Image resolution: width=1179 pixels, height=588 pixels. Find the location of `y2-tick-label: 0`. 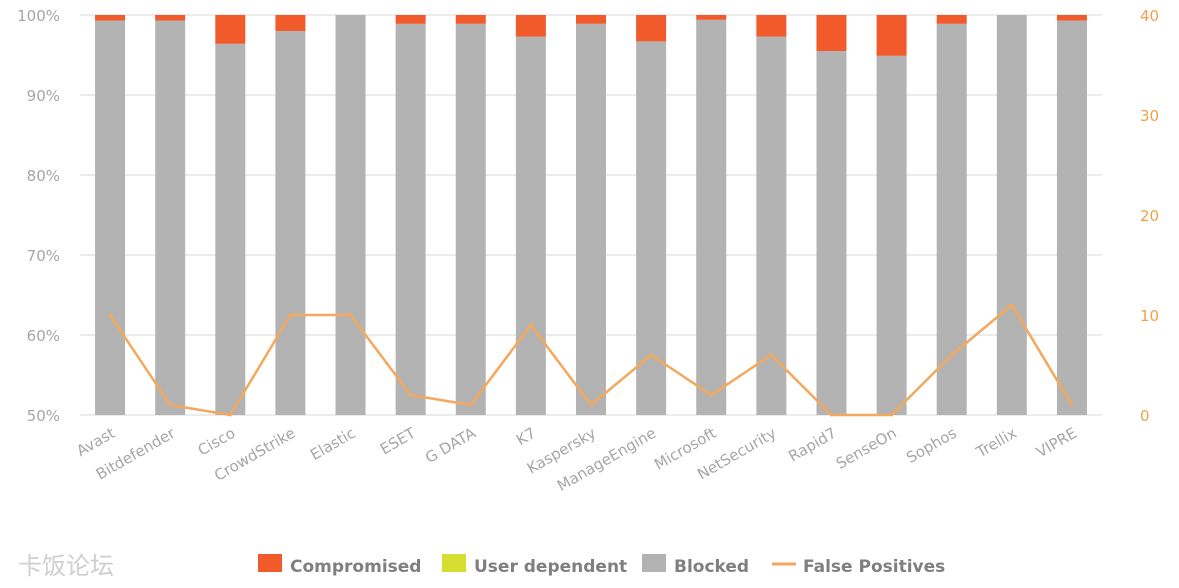

y2-tick-label: 0 is located at coordinates (1145, 416).